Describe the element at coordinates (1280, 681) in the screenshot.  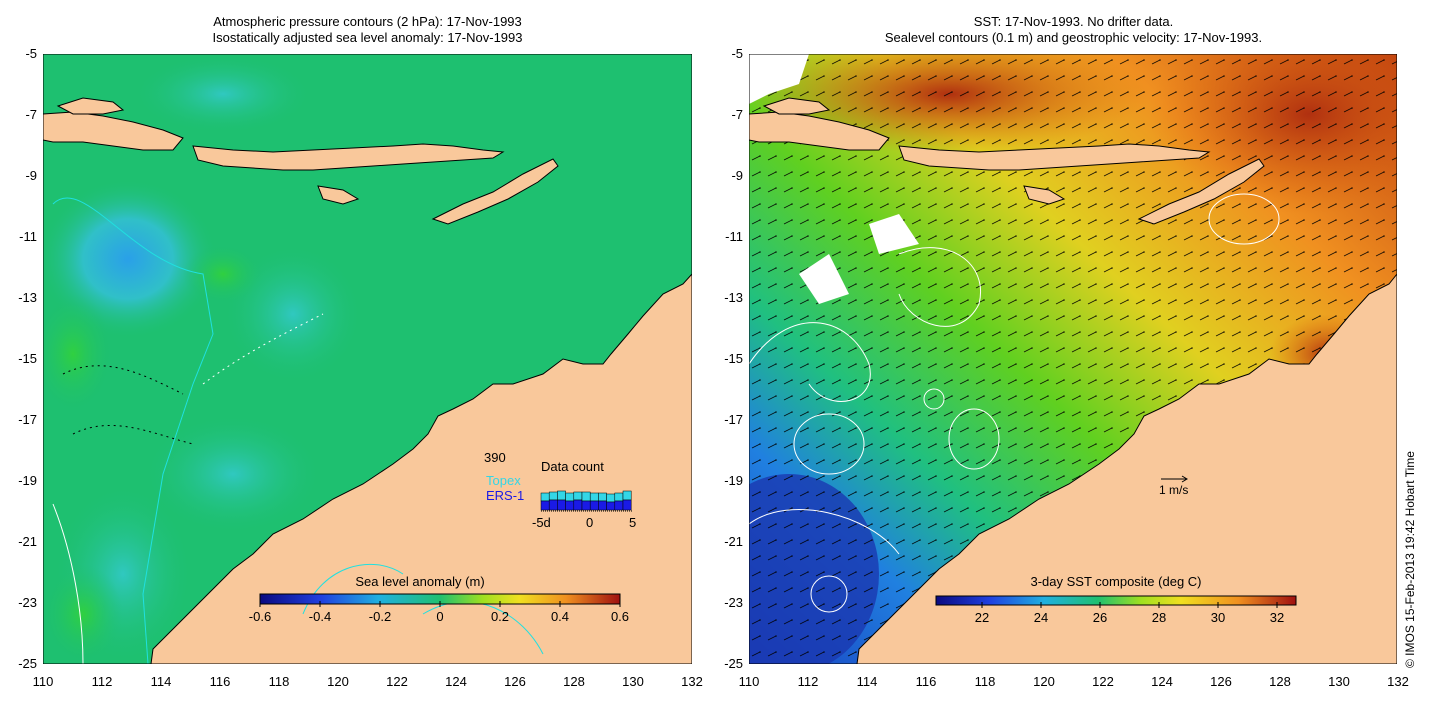
I see `right-x-tick-label: 128` at that location.